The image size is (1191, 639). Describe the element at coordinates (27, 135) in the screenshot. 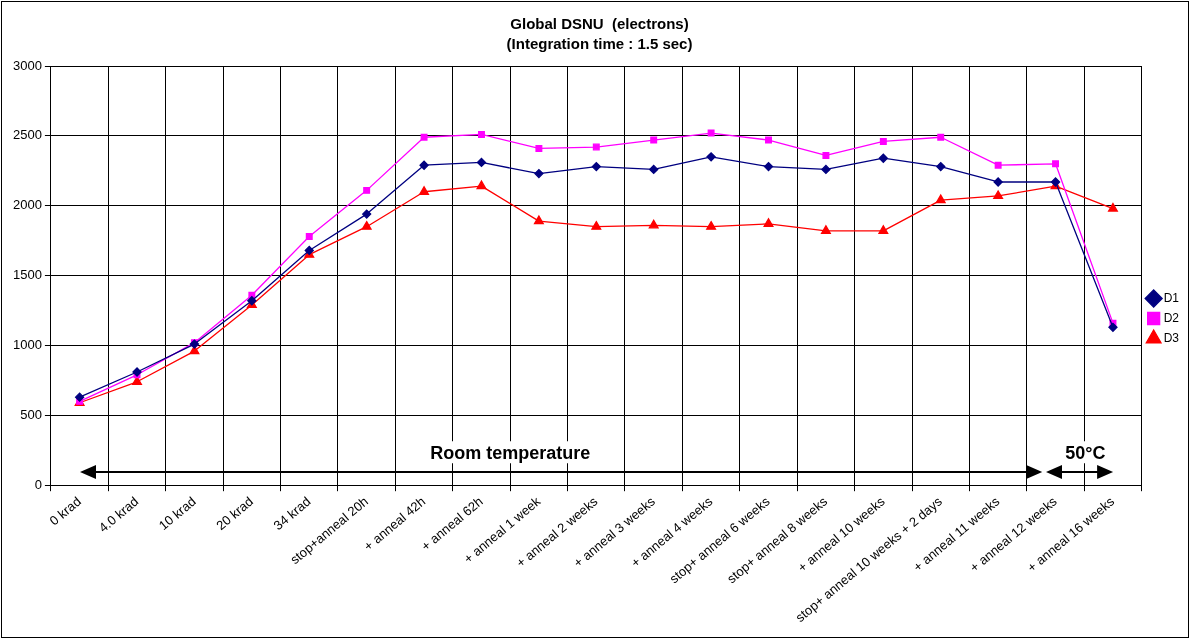

I see `y-tick-label: 2500` at that location.